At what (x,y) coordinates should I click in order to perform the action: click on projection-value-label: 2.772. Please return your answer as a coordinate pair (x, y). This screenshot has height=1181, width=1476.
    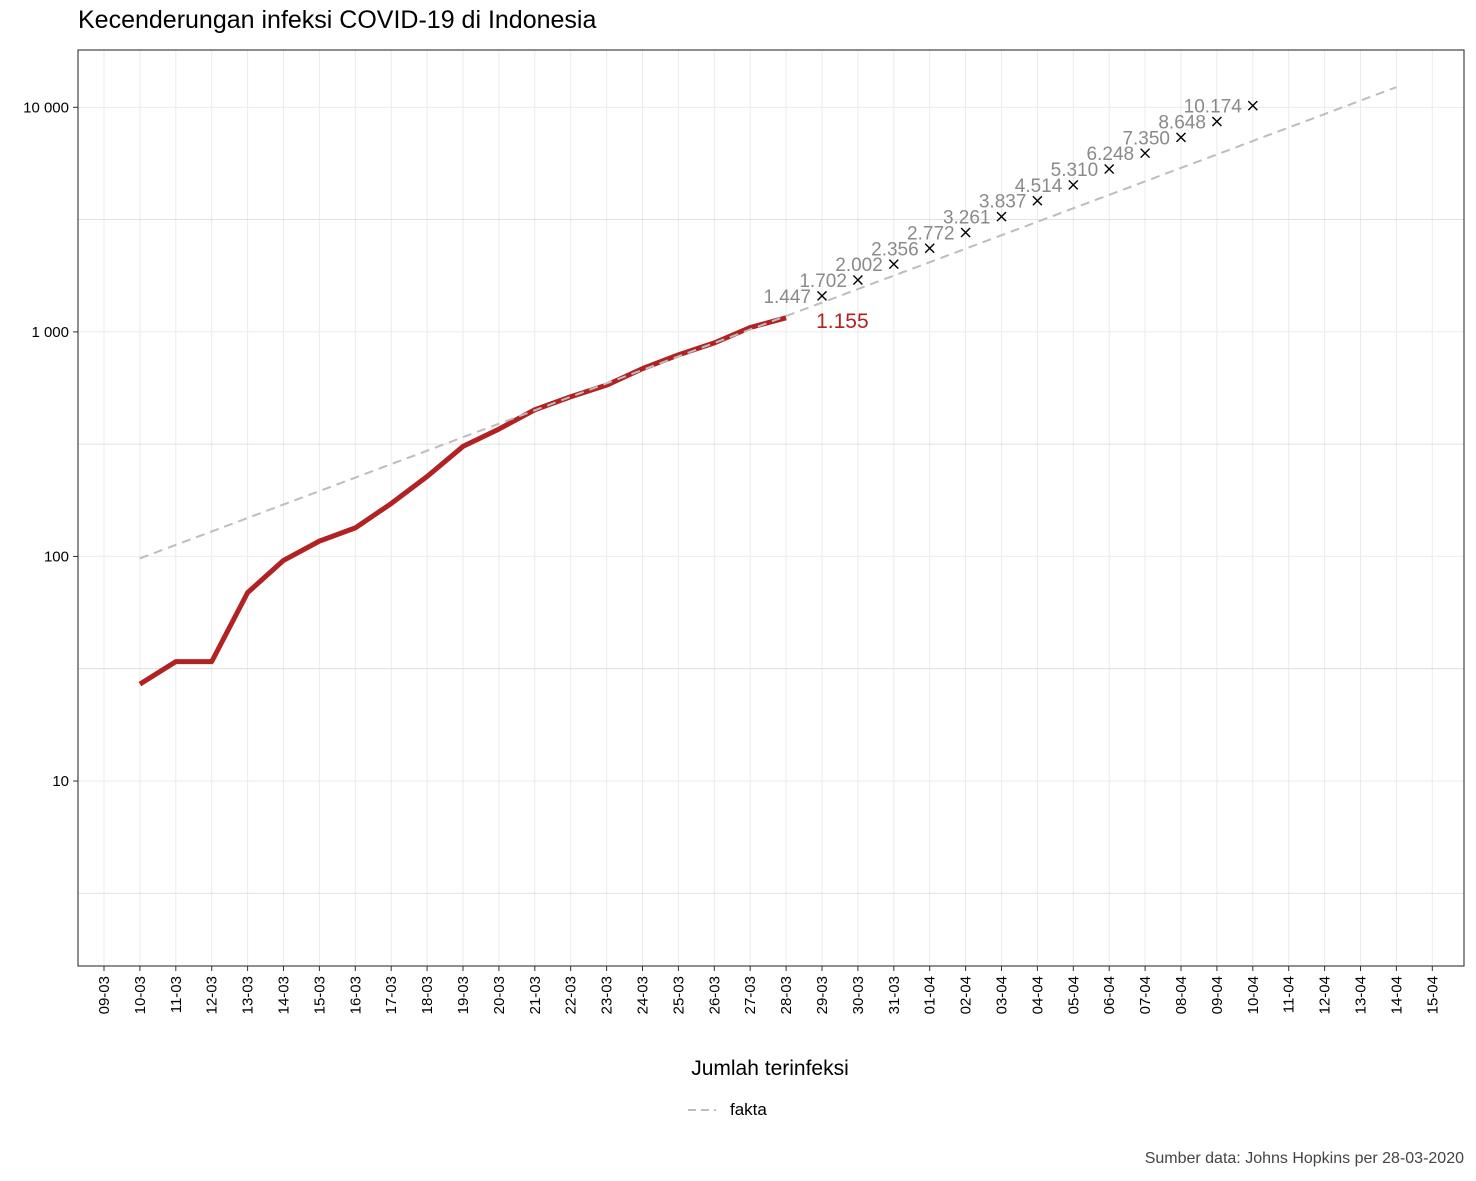
    Looking at the image, I should click on (931, 233).